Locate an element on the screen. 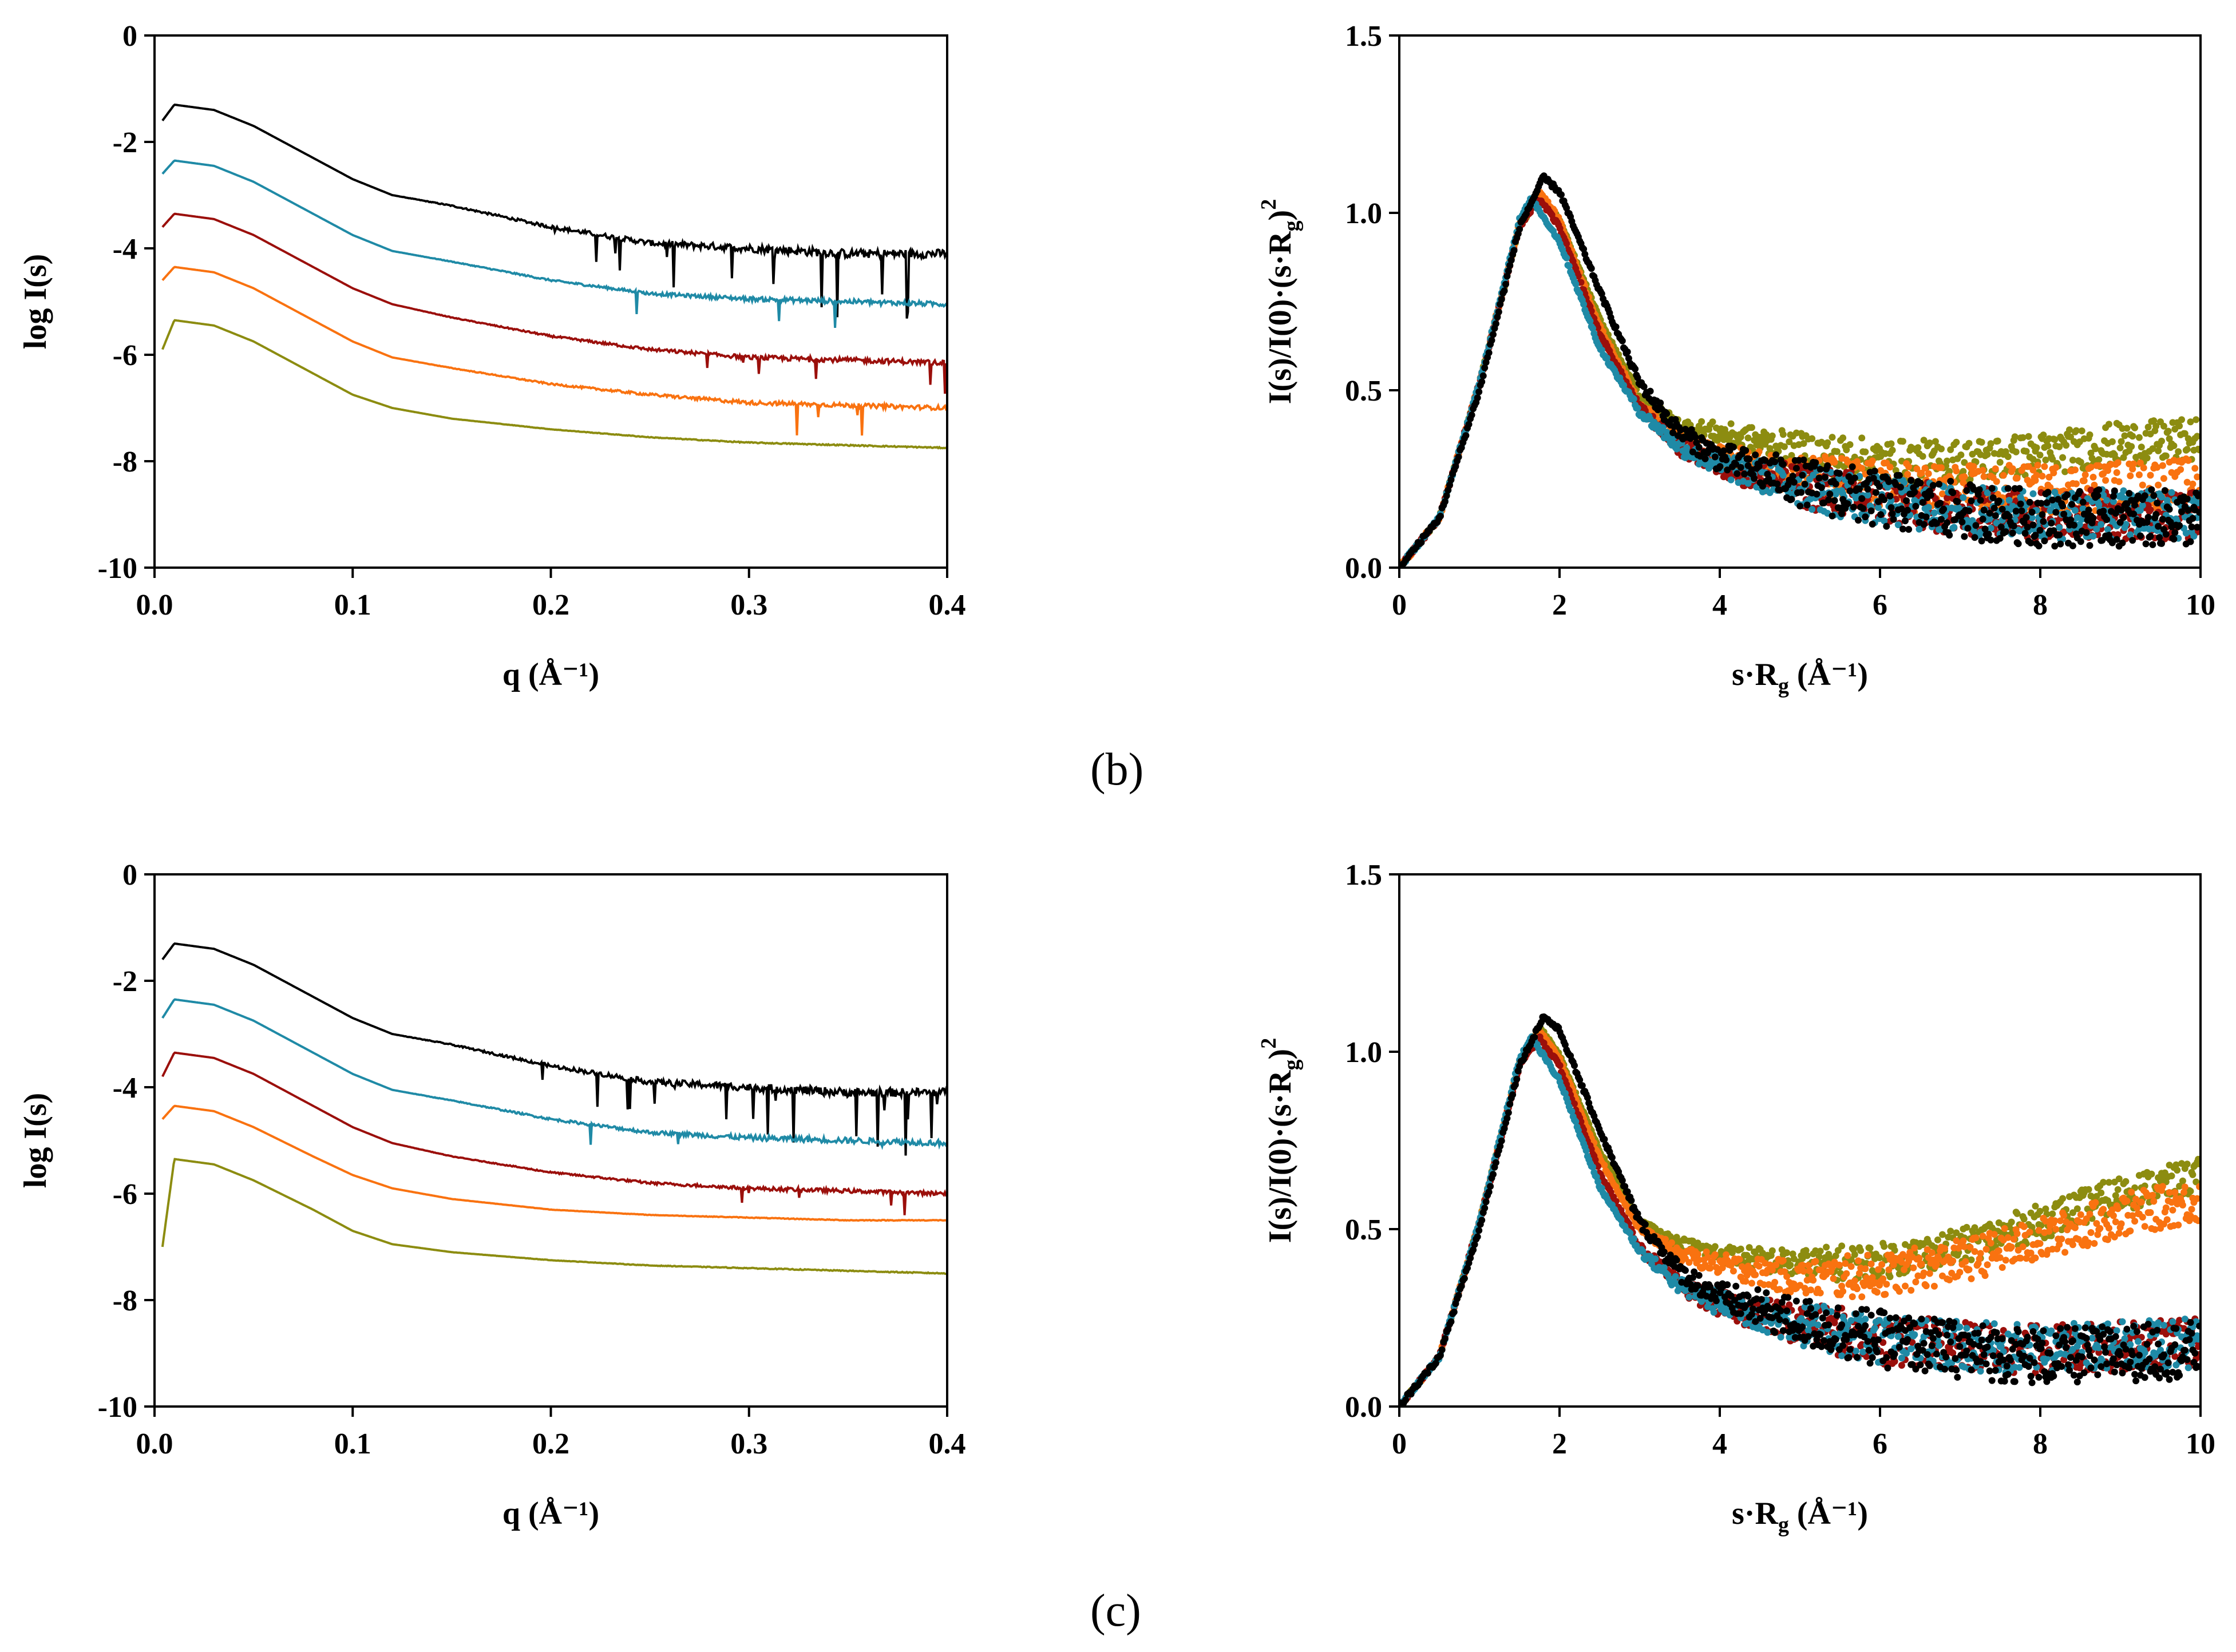 The width and height of the screenshot is (2236, 1652). y-axis-label: log I(s) is located at coordinates (35, 1141).